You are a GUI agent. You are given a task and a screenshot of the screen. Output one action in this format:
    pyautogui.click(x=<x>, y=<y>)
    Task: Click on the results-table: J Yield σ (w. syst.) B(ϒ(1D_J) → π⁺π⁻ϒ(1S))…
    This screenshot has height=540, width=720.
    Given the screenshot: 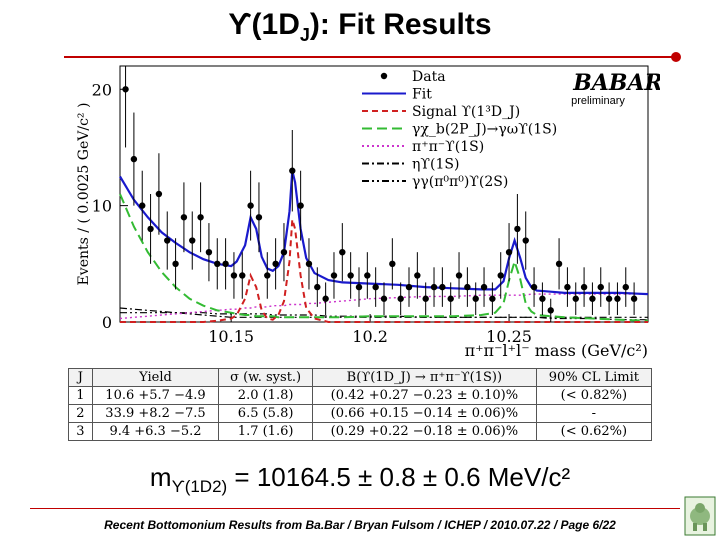 What is the action you would take?
    pyautogui.click(x=360, y=404)
    